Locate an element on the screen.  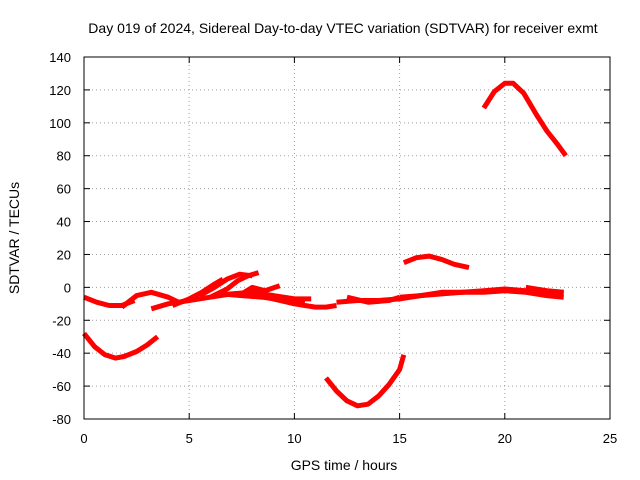
y-tick-label: 120 is located at coordinates (60, 90).